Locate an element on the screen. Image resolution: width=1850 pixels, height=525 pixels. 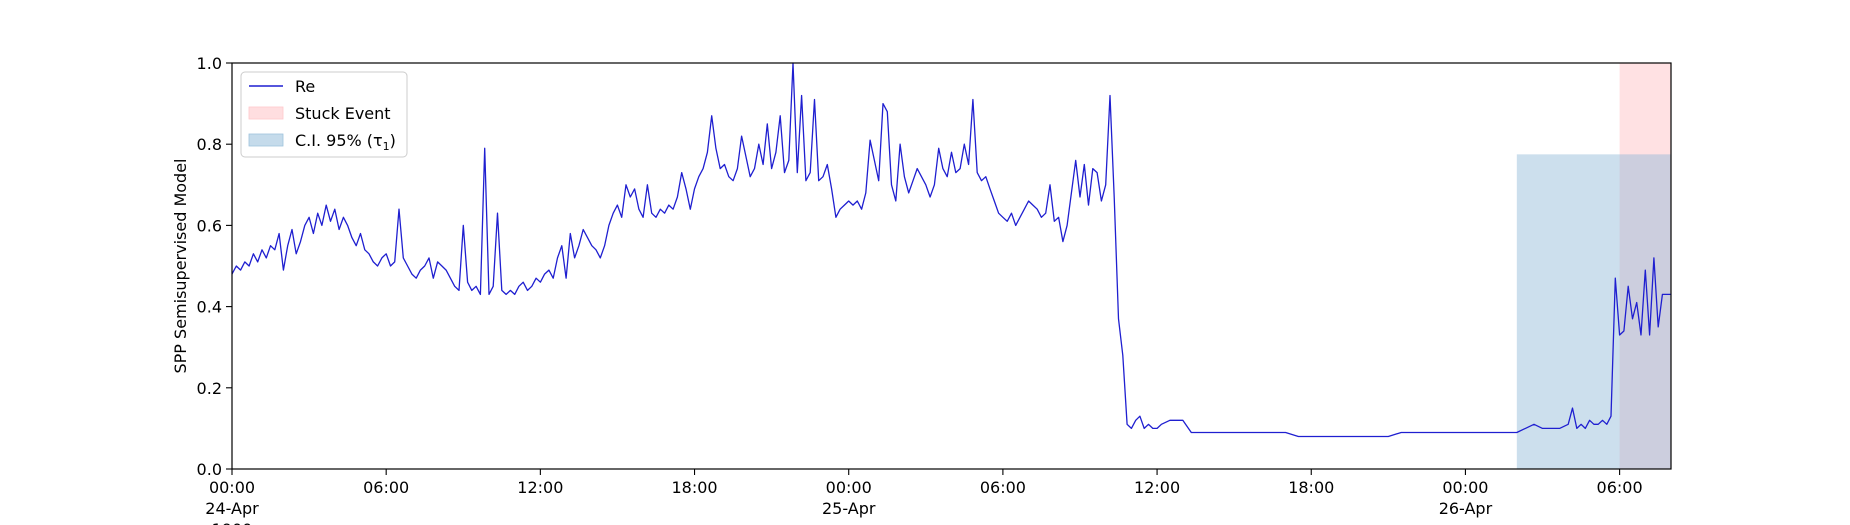
legend: Re Stuck Event C.I. 95% (τ1) is located at coordinates (324, 114).